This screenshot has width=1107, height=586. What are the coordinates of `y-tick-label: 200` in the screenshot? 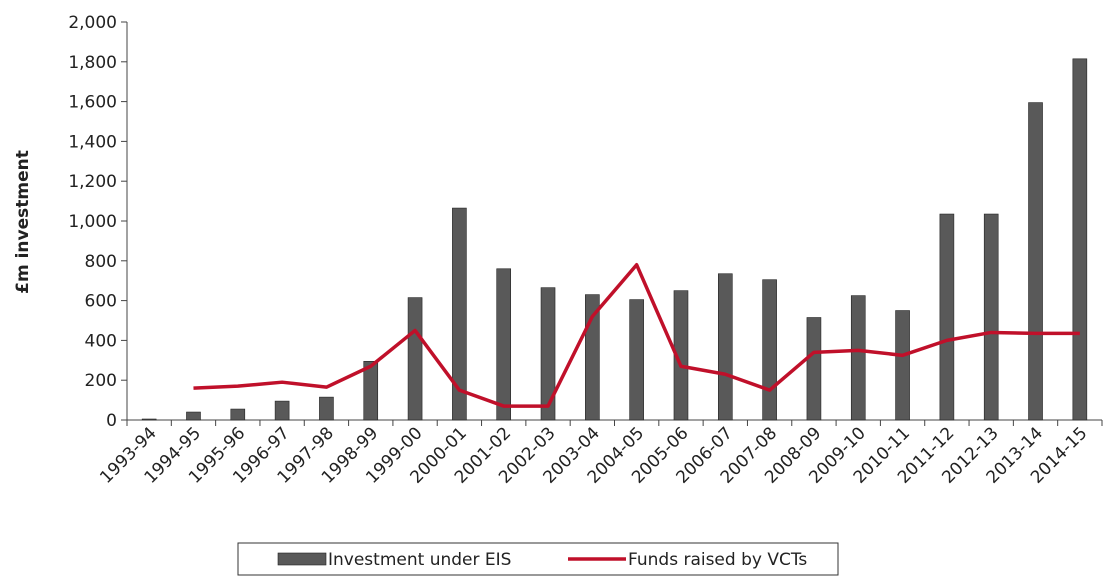 It's located at (101, 381).